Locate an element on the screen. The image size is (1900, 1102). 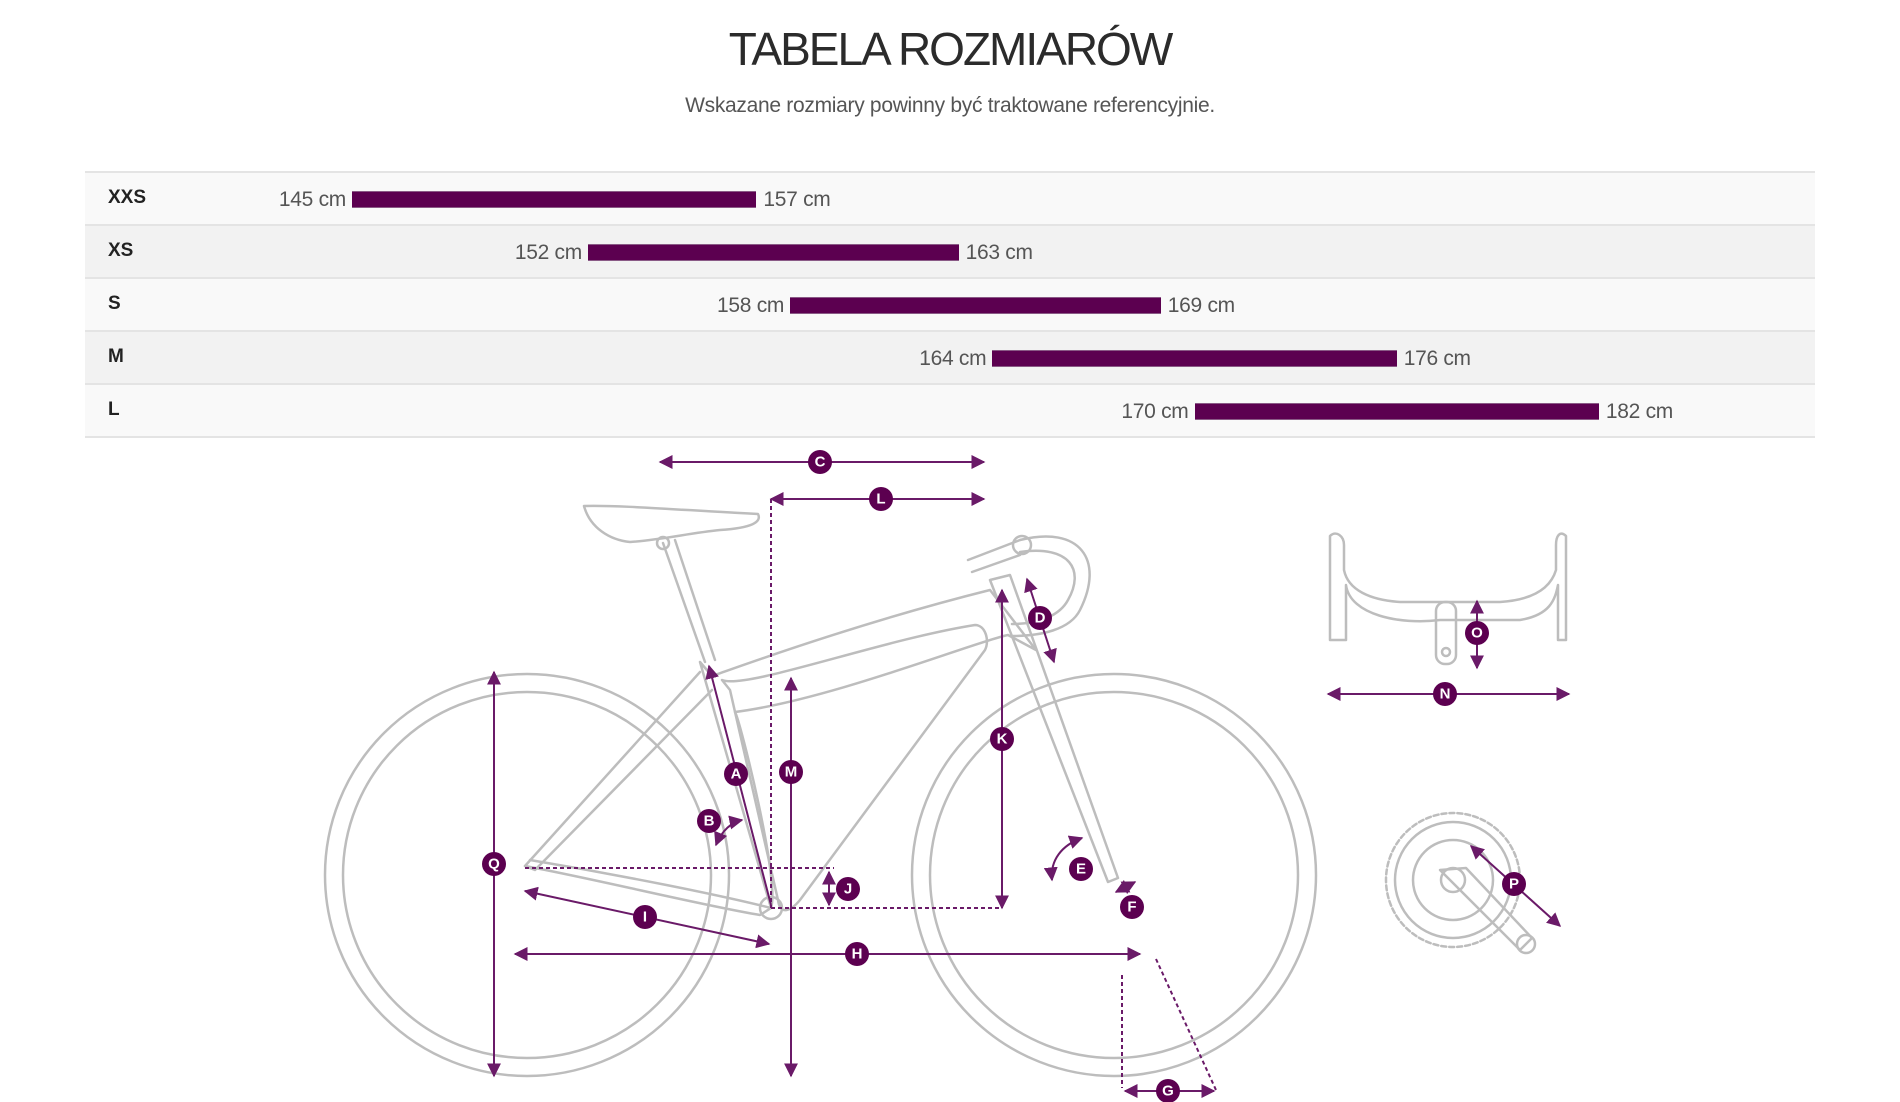
label-m: M is located at coordinates (791, 772).